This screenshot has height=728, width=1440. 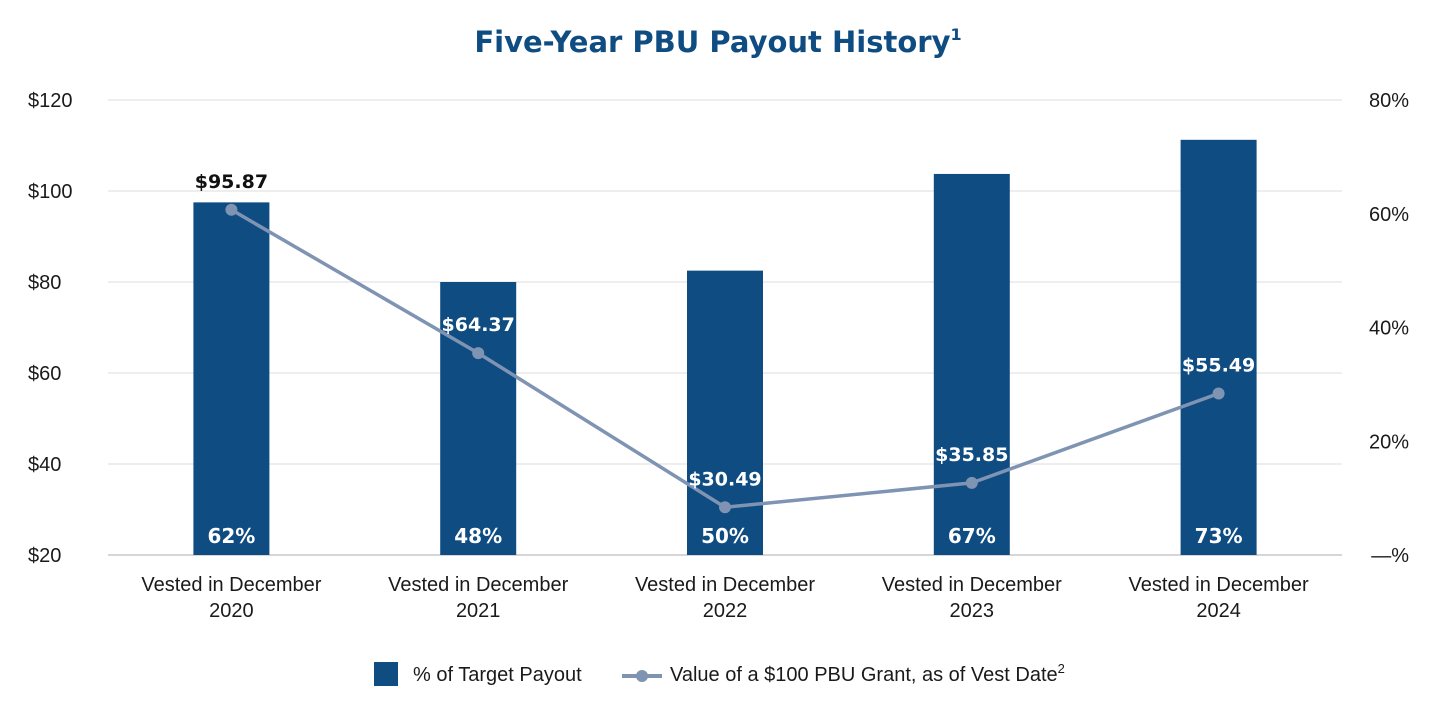 I want to click on legend-line-superscript: 2, so click(x=1061, y=668).